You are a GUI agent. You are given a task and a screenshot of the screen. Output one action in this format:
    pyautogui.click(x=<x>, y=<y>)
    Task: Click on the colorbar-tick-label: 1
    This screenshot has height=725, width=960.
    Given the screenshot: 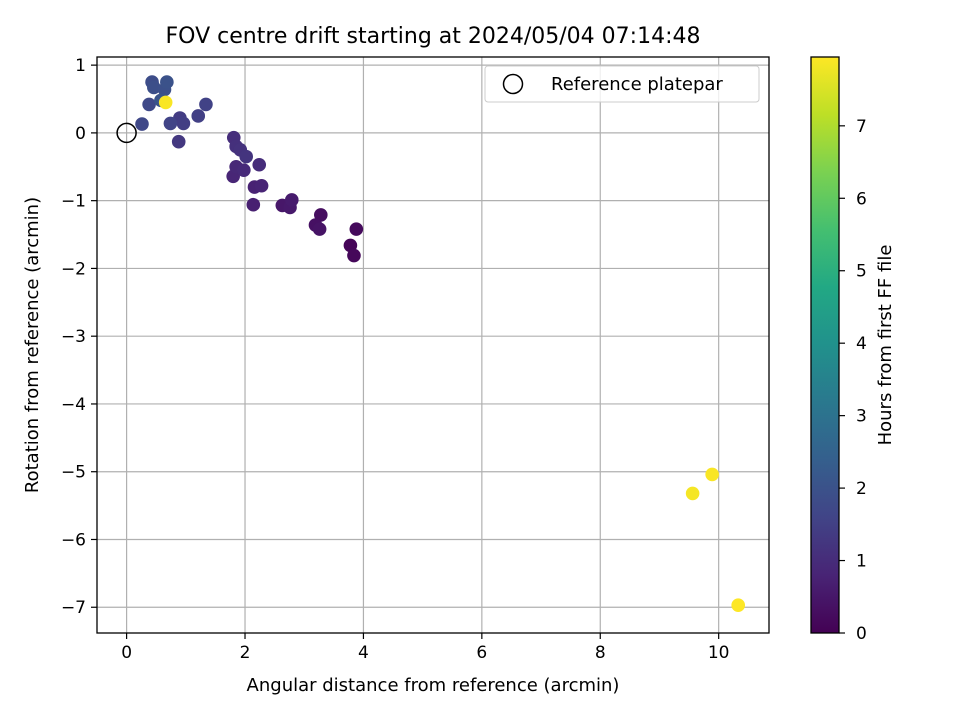 What is the action you would take?
    pyautogui.click(x=861, y=562)
    